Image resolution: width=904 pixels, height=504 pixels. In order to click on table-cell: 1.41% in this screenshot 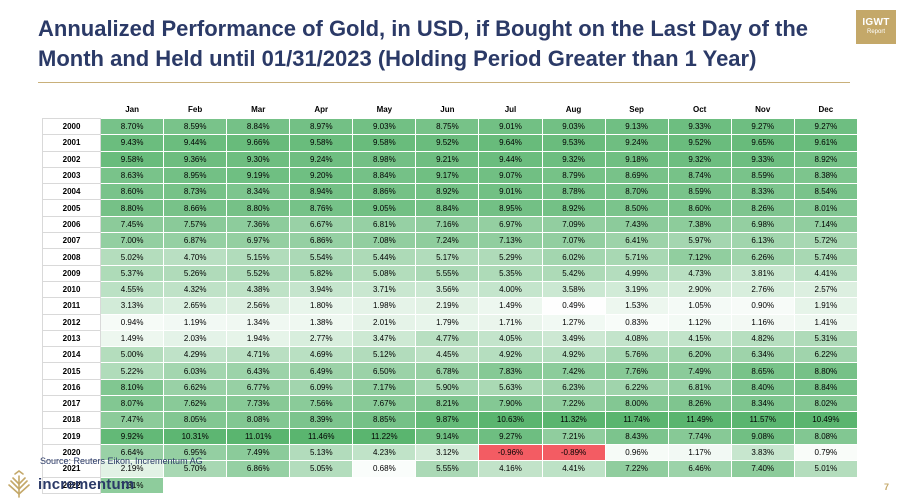, I will do `click(826, 322)`.